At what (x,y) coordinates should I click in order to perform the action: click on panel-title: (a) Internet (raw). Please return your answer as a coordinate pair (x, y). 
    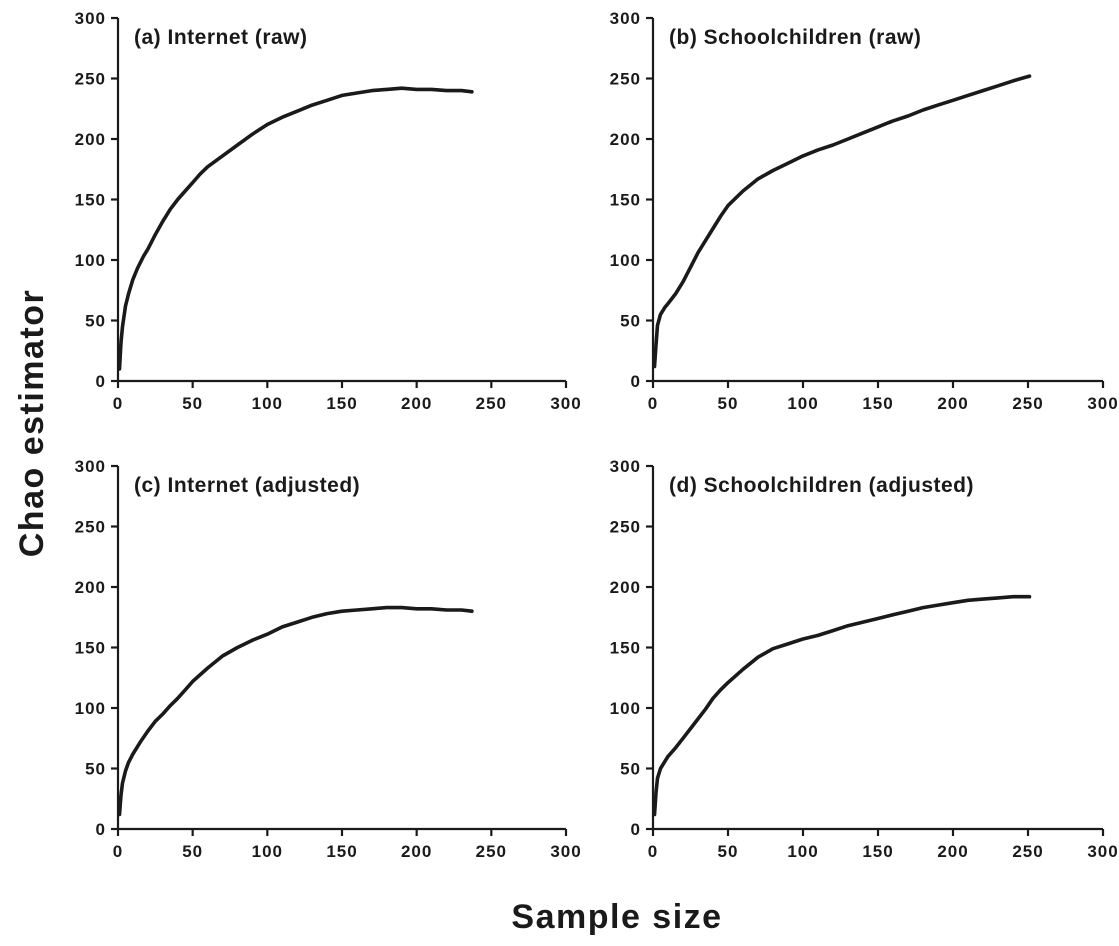
    Looking at the image, I should click on (221, 37).